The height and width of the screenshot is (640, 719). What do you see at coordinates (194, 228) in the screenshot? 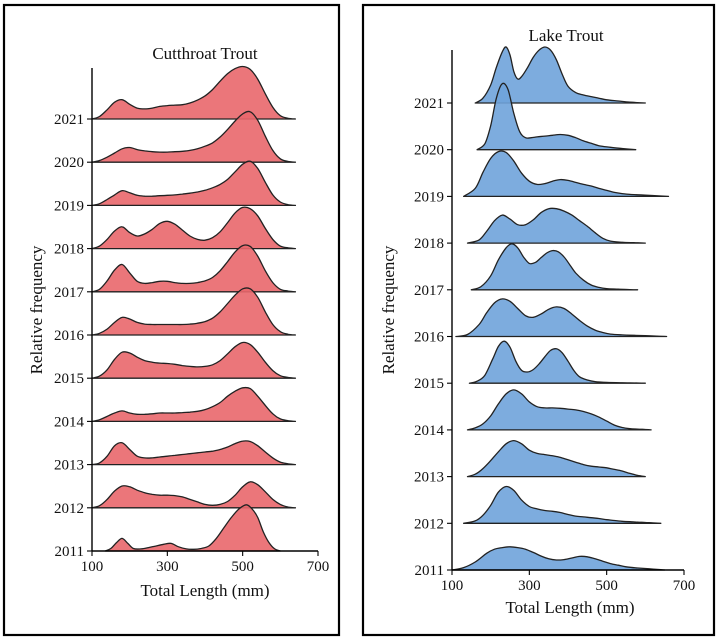
I see `cutthroat-ridge-2018` at bounding box center [194, 228].